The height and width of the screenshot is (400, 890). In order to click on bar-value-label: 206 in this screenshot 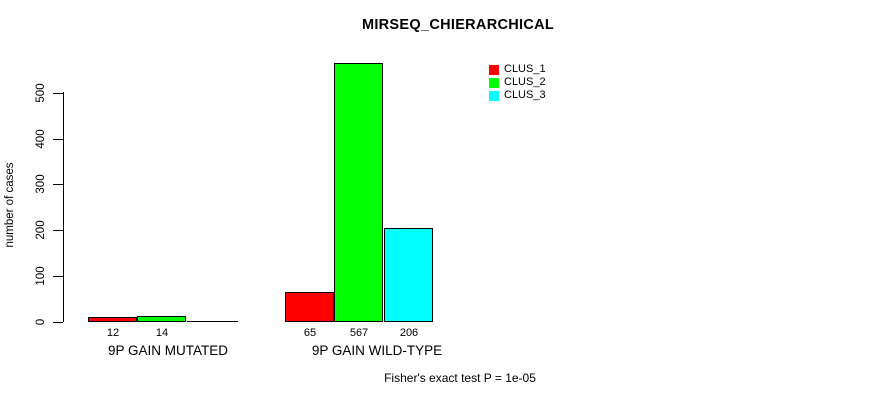, I will do `click(409, 333)`.